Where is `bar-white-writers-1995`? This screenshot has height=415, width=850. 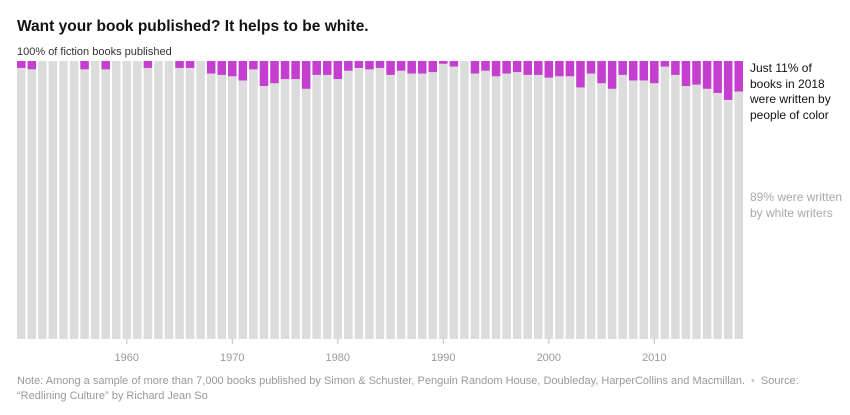 bar-white-writers-1995 is located at coordinates (496, 207).